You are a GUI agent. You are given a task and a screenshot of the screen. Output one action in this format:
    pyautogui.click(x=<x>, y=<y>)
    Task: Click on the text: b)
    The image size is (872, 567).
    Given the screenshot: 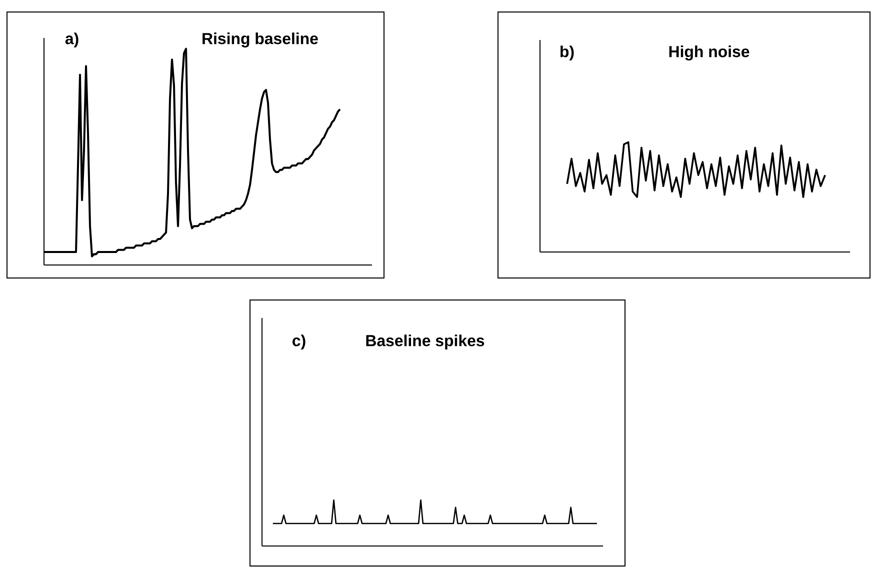 What is the action you would take?
    pyautogui.click(x=567, y=53)
    